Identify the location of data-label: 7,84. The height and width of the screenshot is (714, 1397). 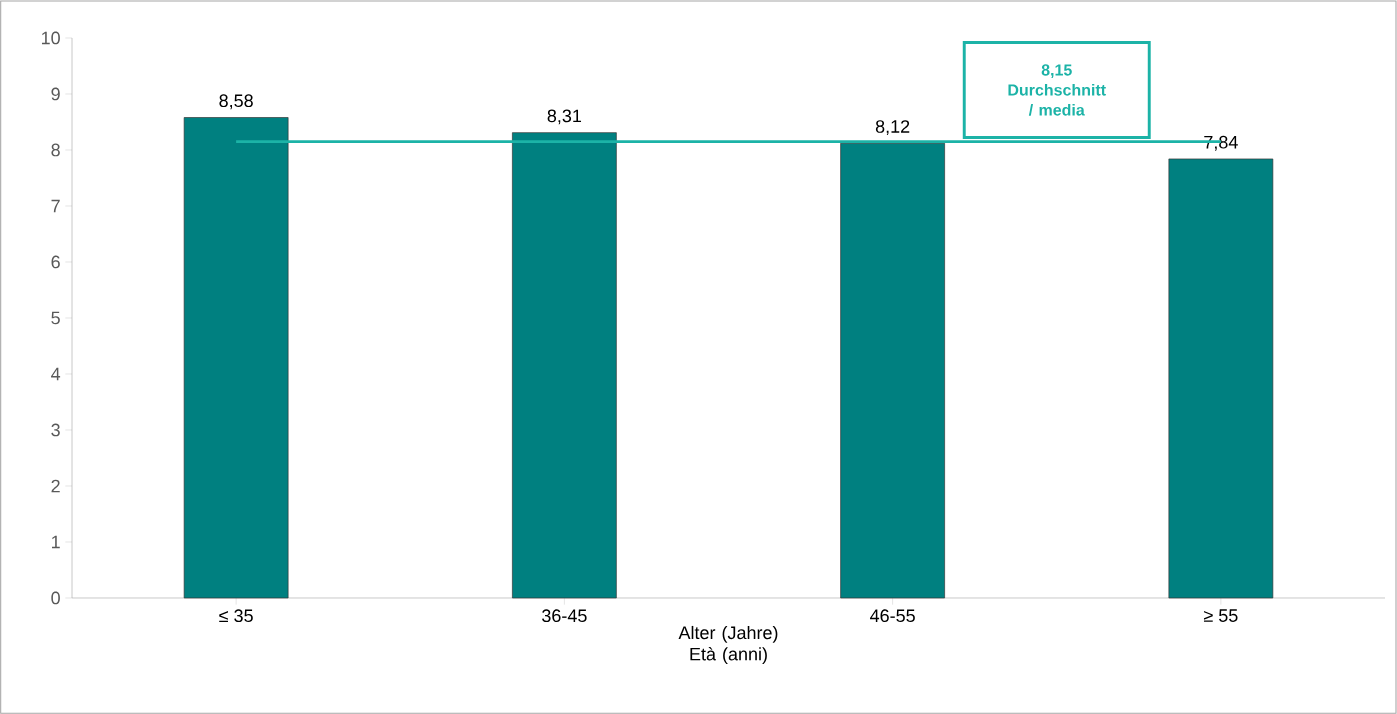
(1221, 143).